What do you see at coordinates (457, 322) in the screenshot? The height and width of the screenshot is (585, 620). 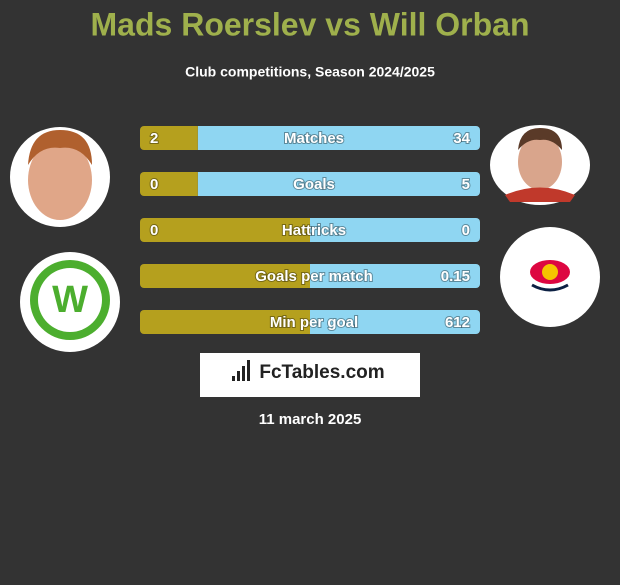 I see `right-value: 612` at bounding box center [457, 322].